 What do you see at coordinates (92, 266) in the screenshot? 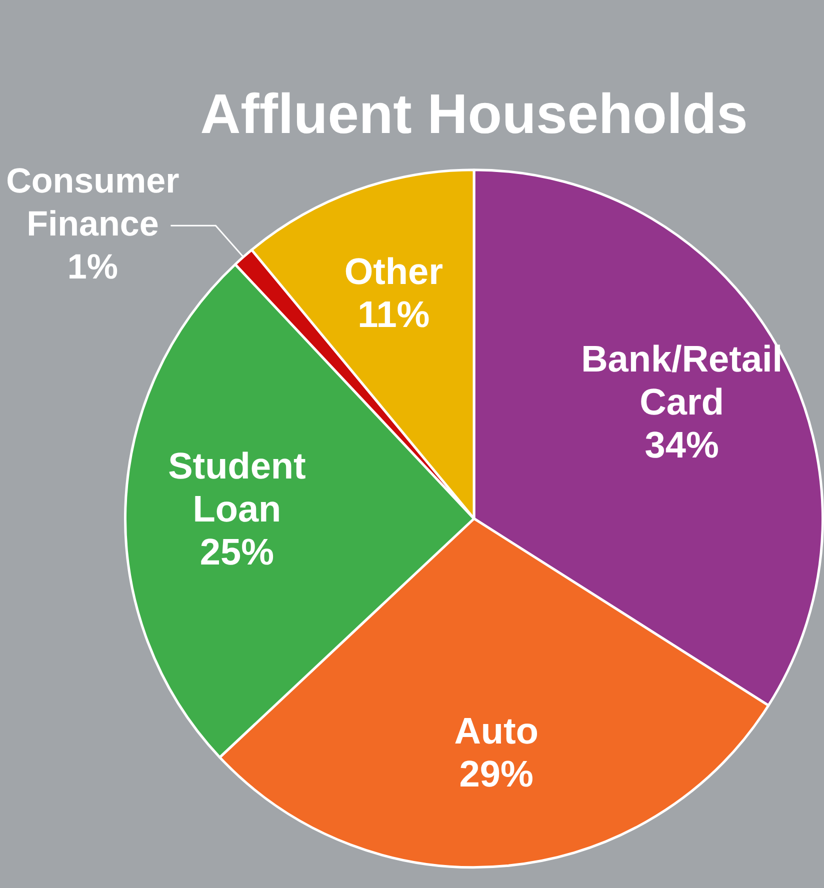
I see `data-label: 1%` at bounding box center [92, 266].